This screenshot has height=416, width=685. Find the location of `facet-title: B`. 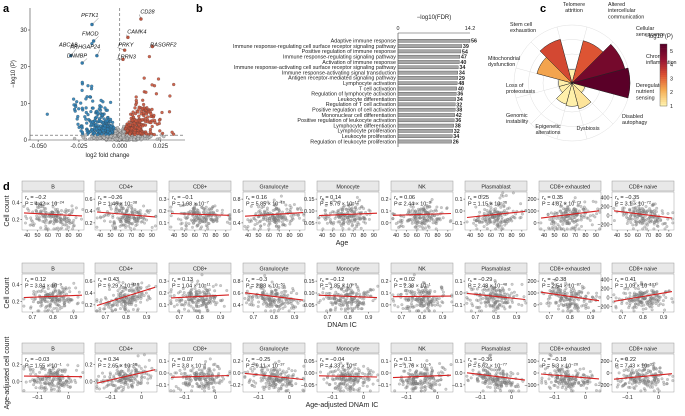

facet-title: B is located at coordinates (53, 349).